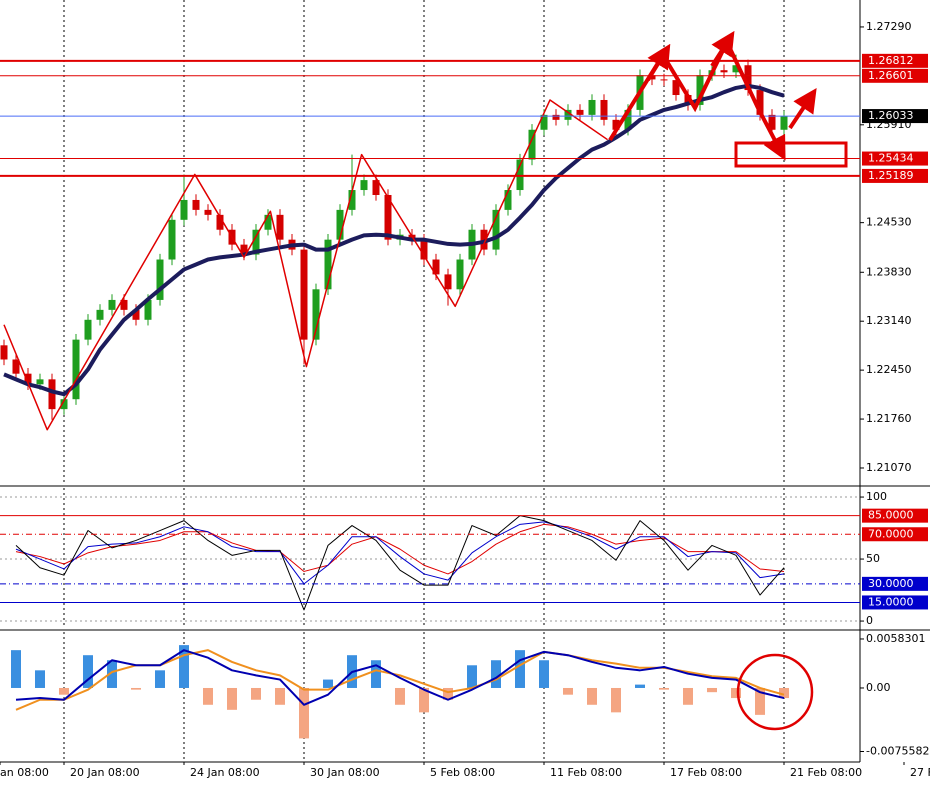 Image resolution: width=930 pixels, height=785 pixels. Describe the element at coordinates (891, 583) in the screenshot. I see `level-label: 30.0000` at that location.